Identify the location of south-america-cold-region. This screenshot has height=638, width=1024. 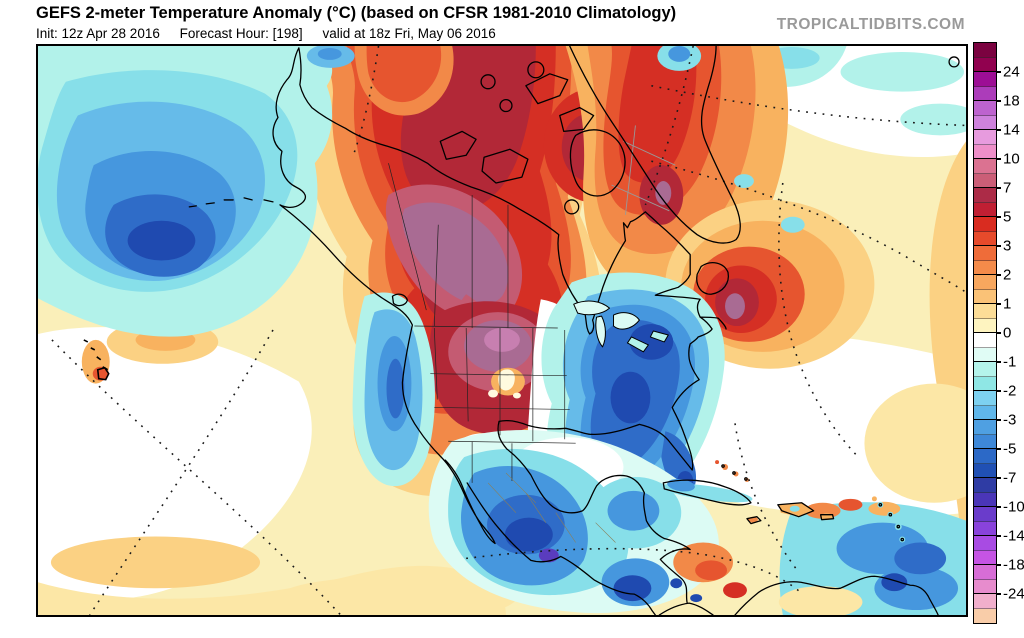
(872, 556).